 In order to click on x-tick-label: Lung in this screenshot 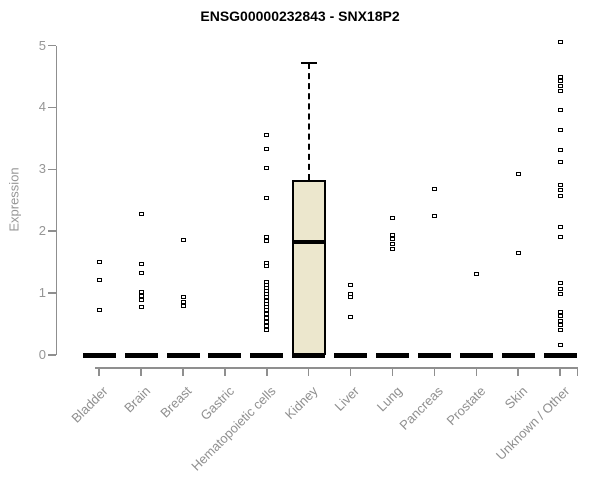, I will do `click(389, 399)`.